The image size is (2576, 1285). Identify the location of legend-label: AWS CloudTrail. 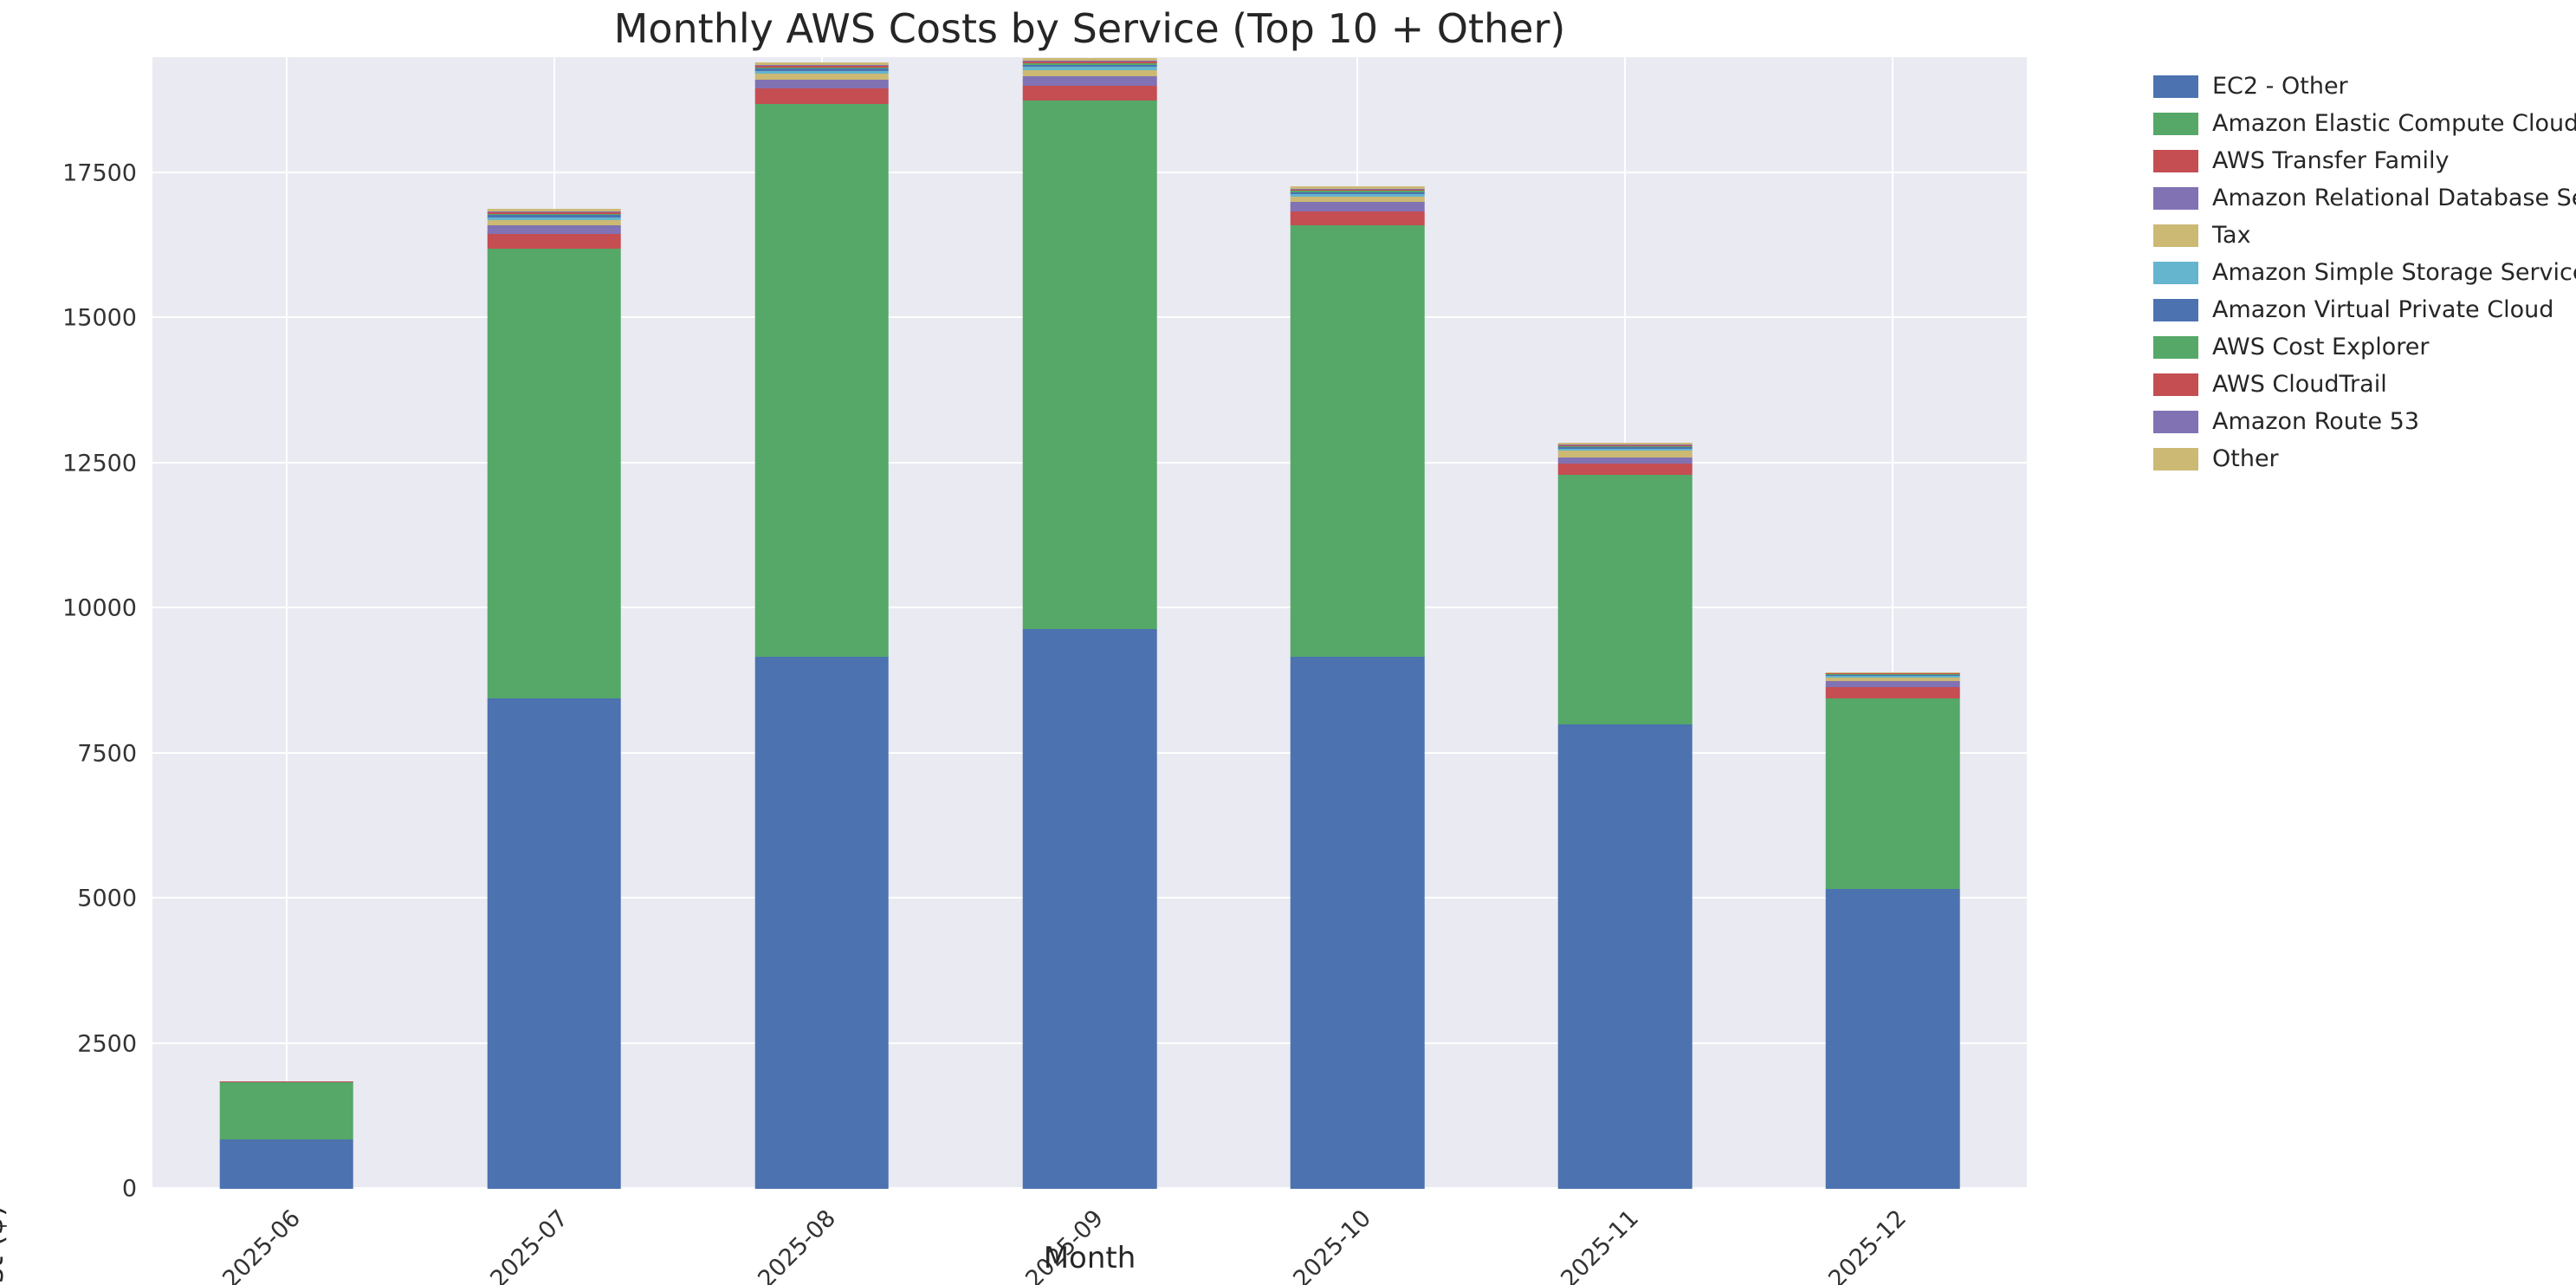
(2299, 384).